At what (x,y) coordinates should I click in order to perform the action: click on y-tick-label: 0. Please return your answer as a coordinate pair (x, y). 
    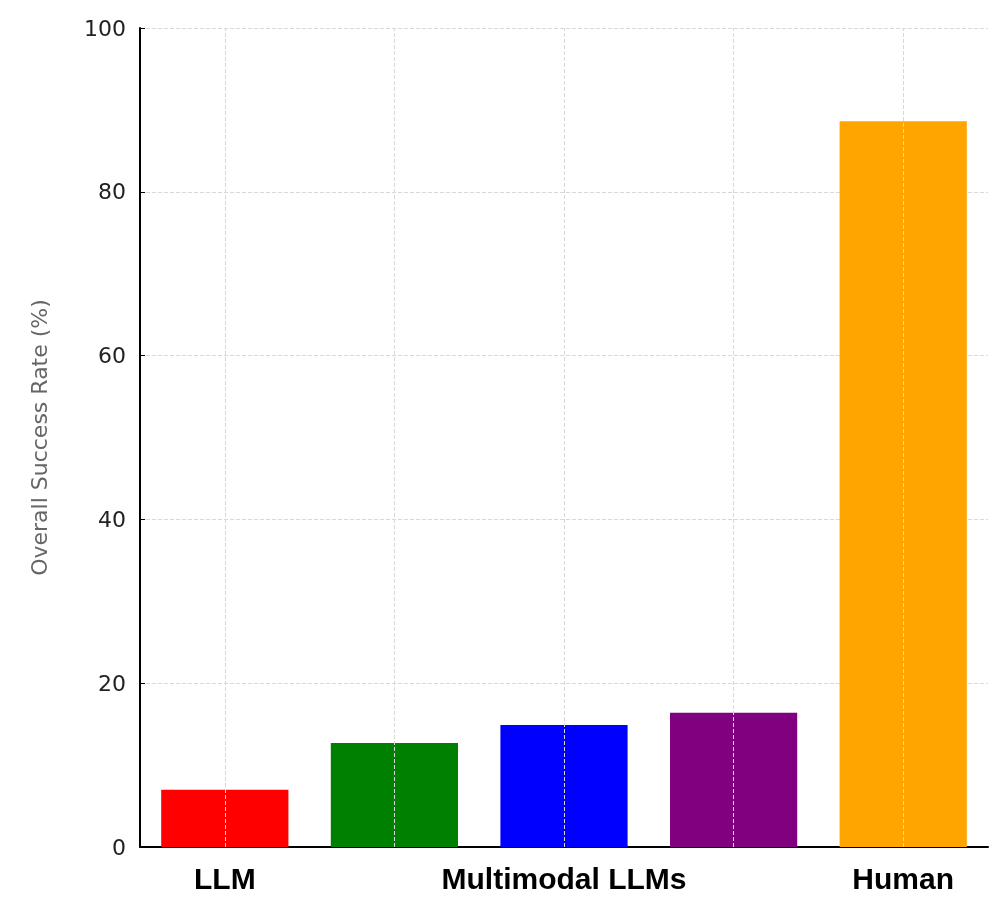
    Looking at the image, I should click on (119, 847).